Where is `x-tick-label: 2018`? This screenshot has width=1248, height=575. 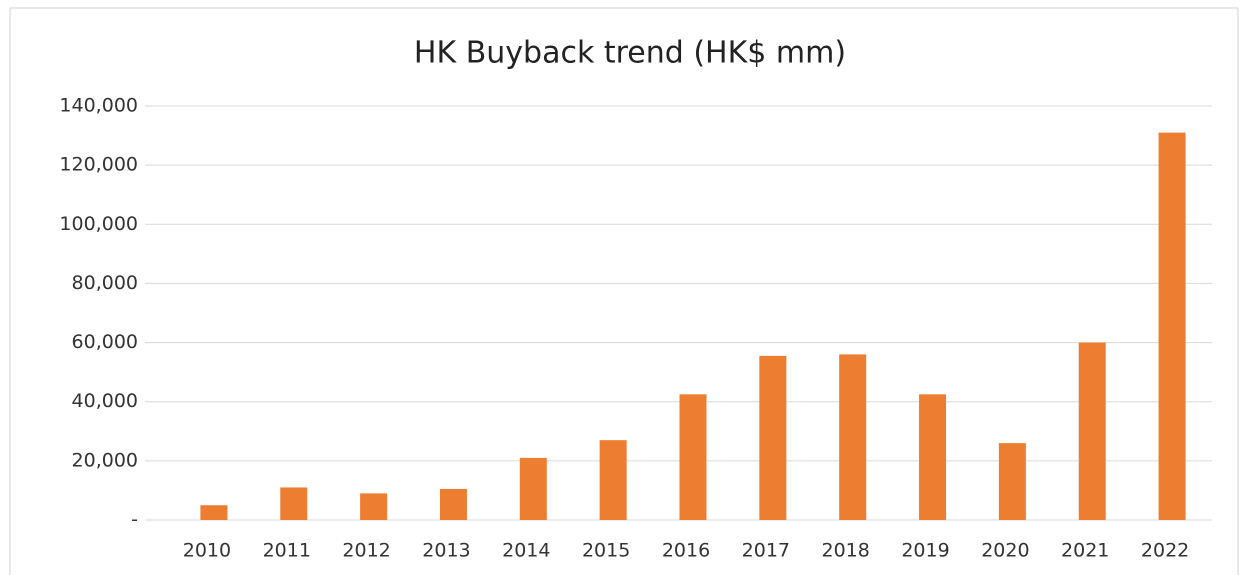
x-tick-label: 2018 is located at coordinates (846, 551).